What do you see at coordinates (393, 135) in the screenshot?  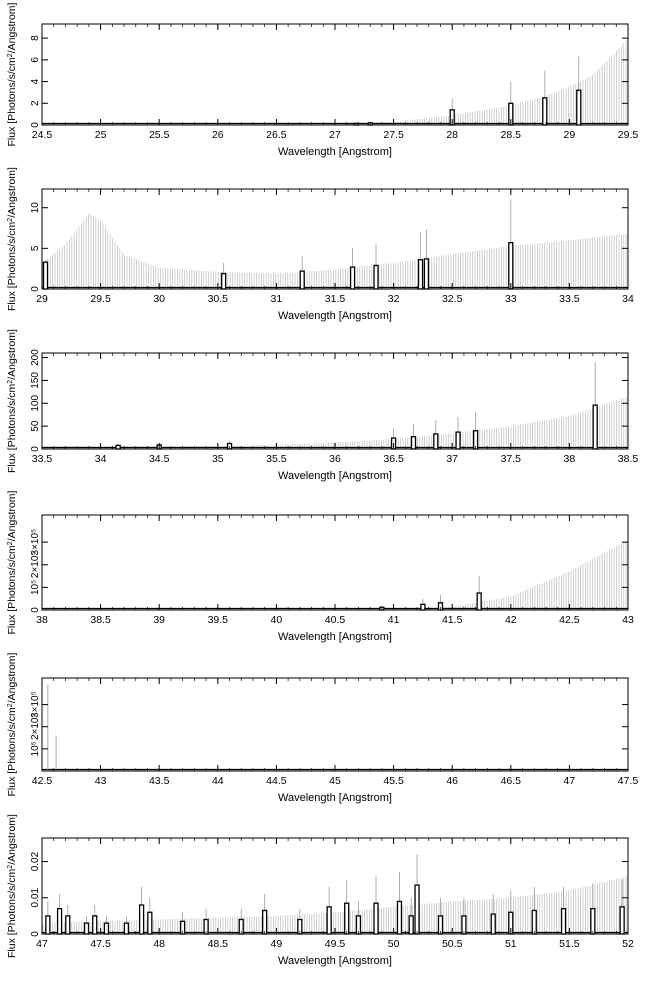 I see `x-tick-label: 27.5` at bounding box center [393, 135].